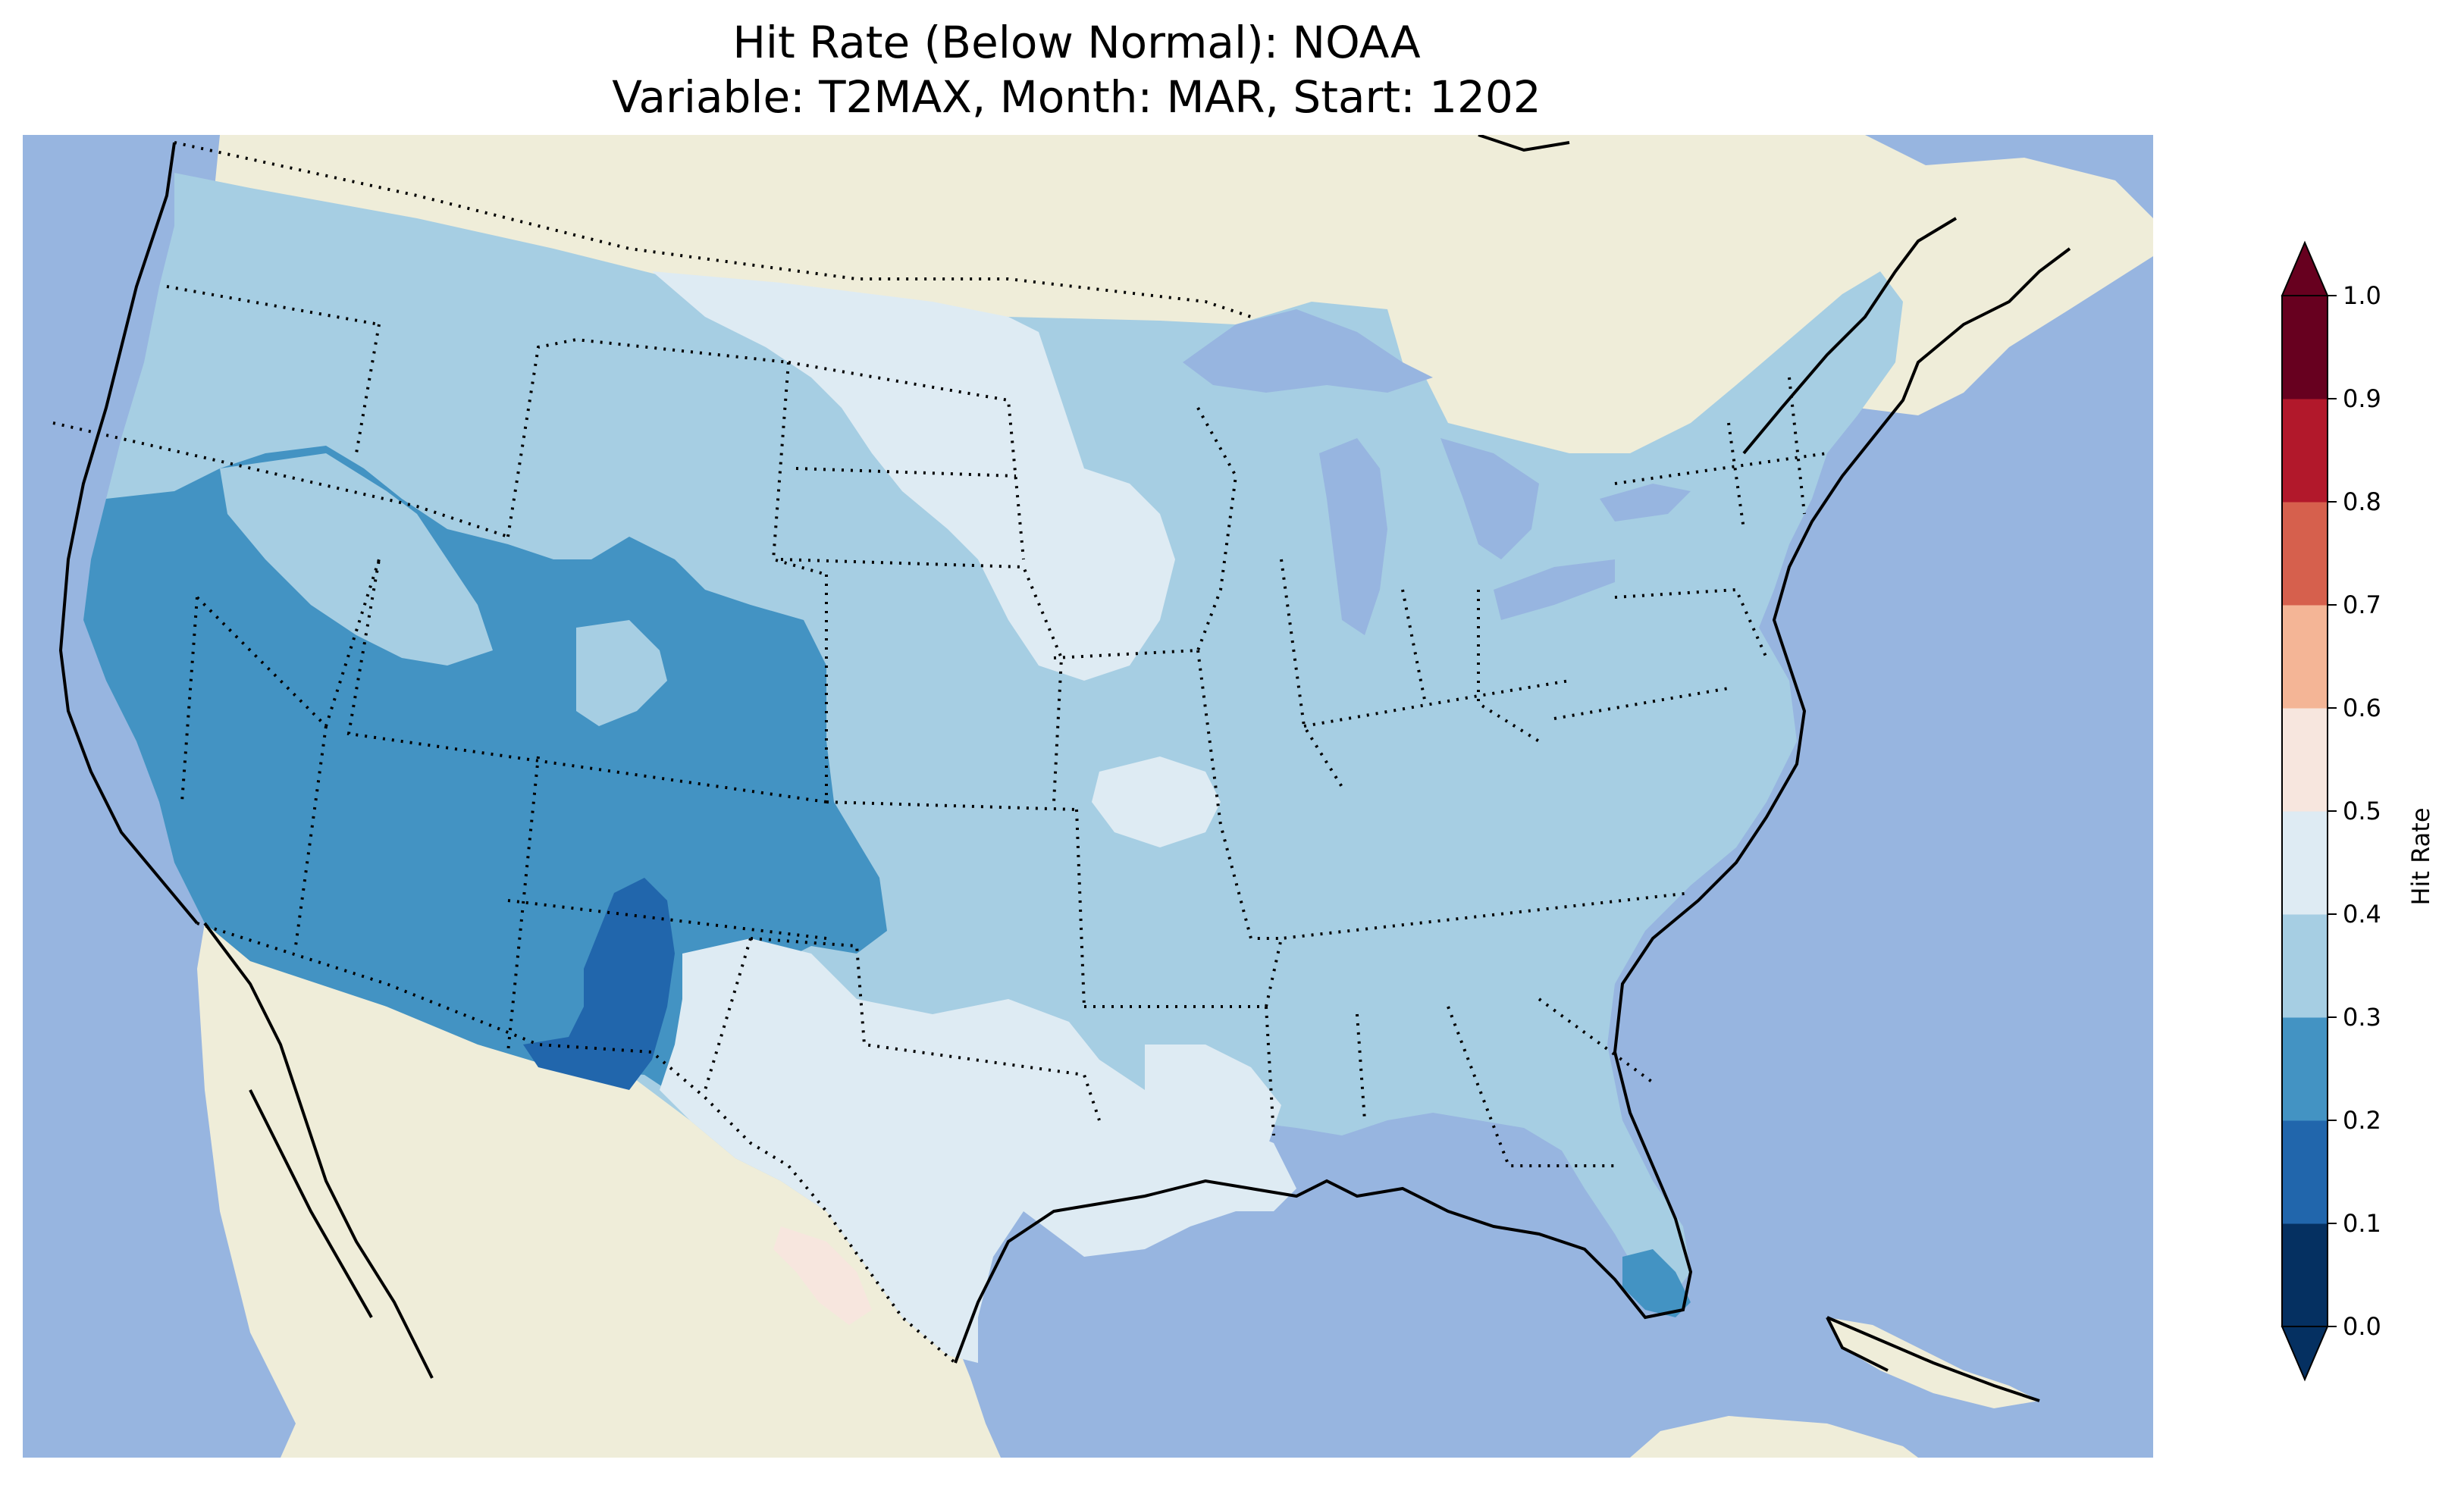  What do you see at coordinates (356, 559) in the screenshot?
I see `lighter-inner-utah` at bounding box center [356, 559].